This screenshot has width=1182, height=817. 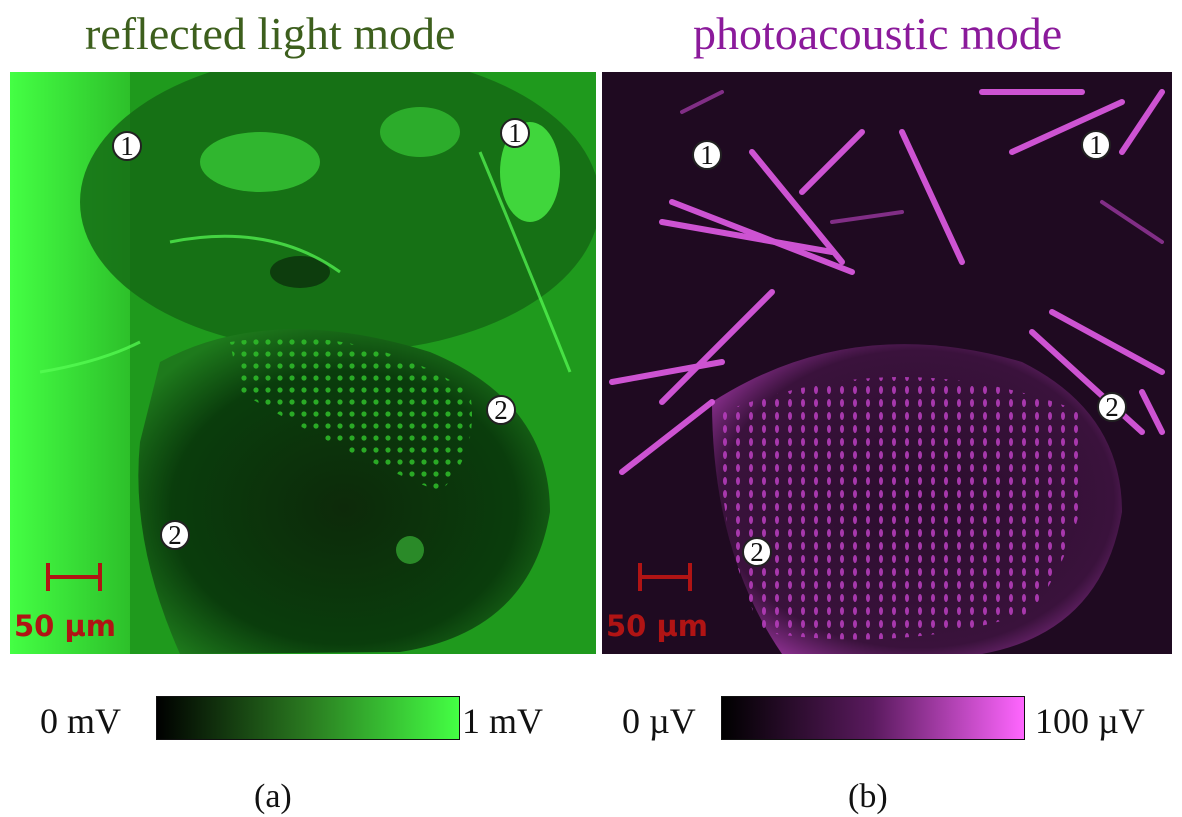 What do you see at coordinates (515, 133) in the screenshot?
I see `marker-a-1-right: 1` at bounding box center [515, 133].